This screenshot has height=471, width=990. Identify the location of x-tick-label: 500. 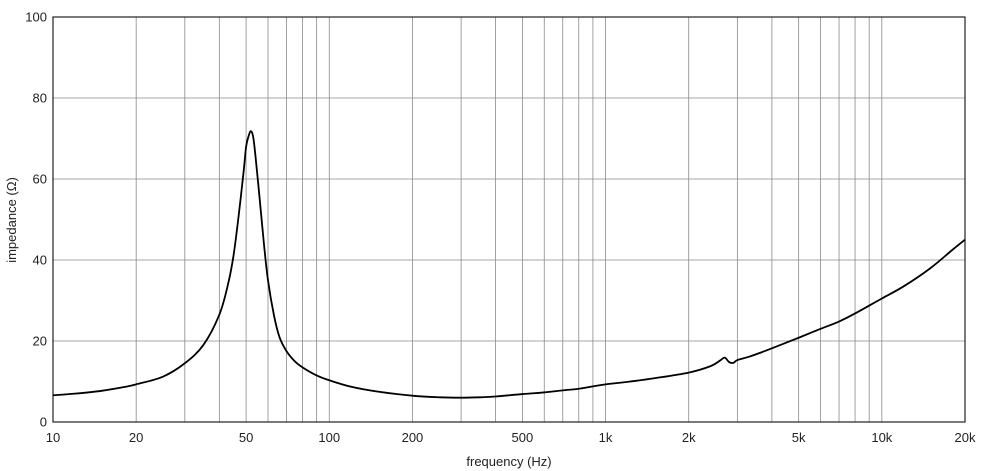
(523, 437).